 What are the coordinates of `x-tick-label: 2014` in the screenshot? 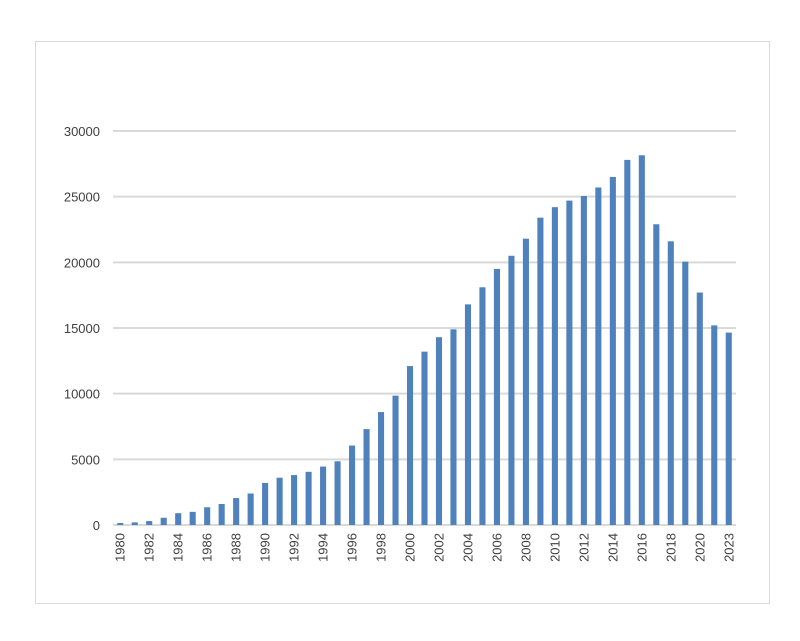 It's located at (612, 547).